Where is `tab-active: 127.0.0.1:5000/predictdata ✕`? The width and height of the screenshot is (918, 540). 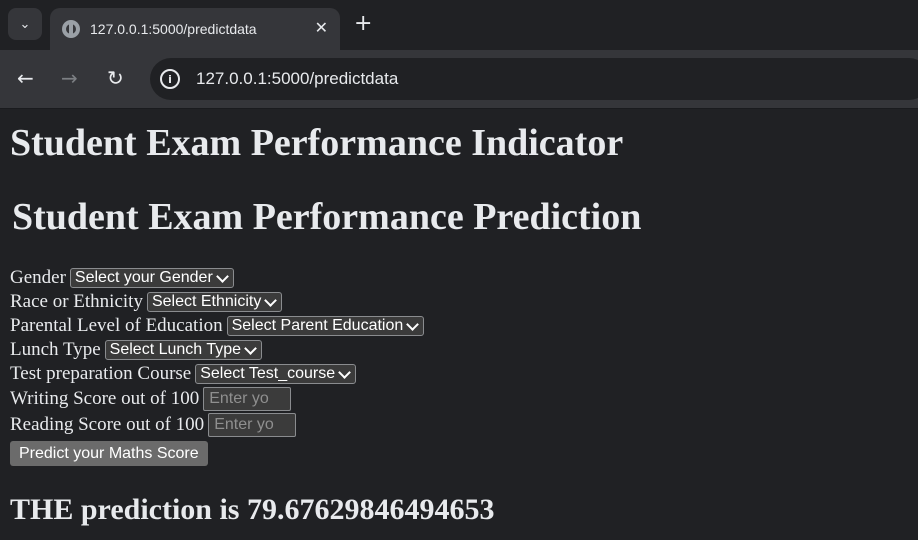 tab-active: 127.0.0.1:5000/predictdata ✕ is located at coordinates (195, 29).